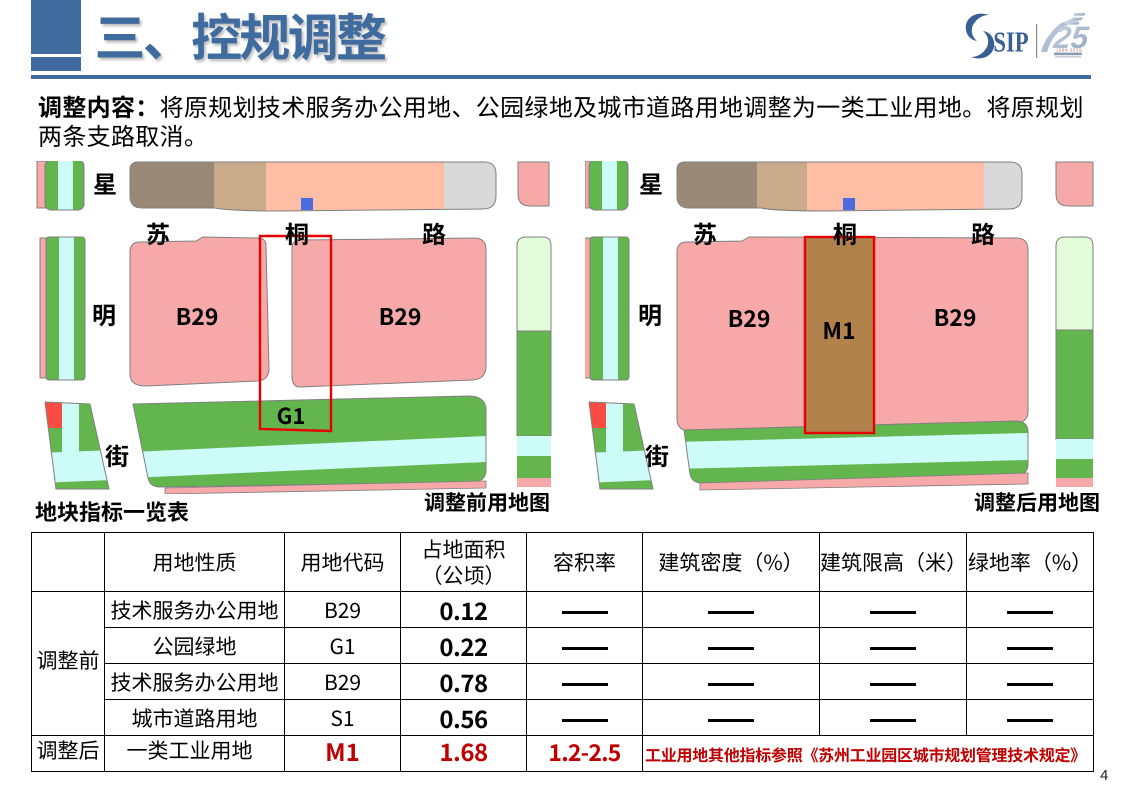  What do you see at coordinates (1010, 42) in the screenshot?
I see `svg-text: SIP` at bounding box center [1010, 42].